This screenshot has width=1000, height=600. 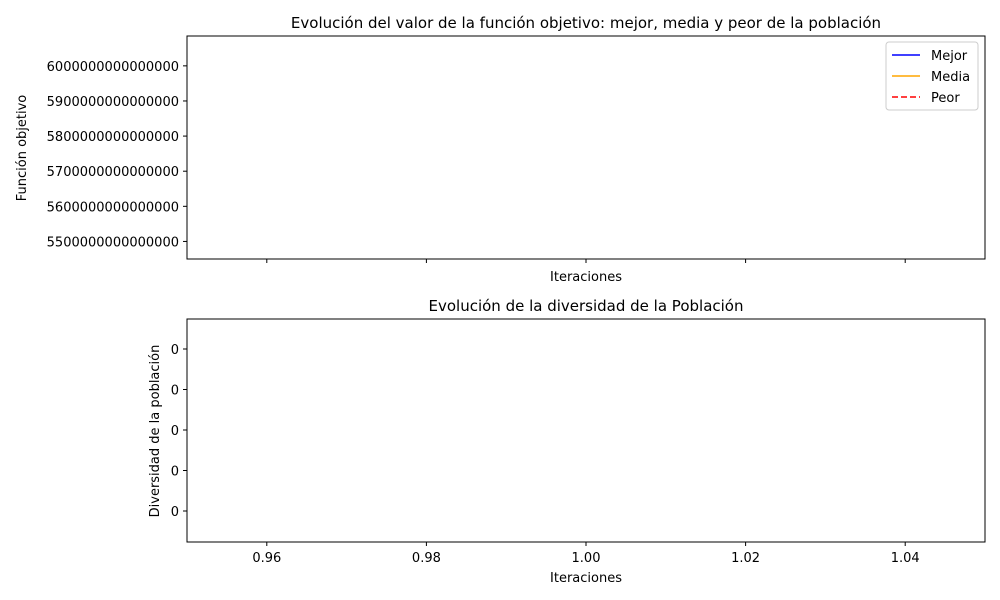 I want to click on diversity-x-ticks: 0.96 0.98 1.00 1.02 1.04, so click(x=586, y=554).